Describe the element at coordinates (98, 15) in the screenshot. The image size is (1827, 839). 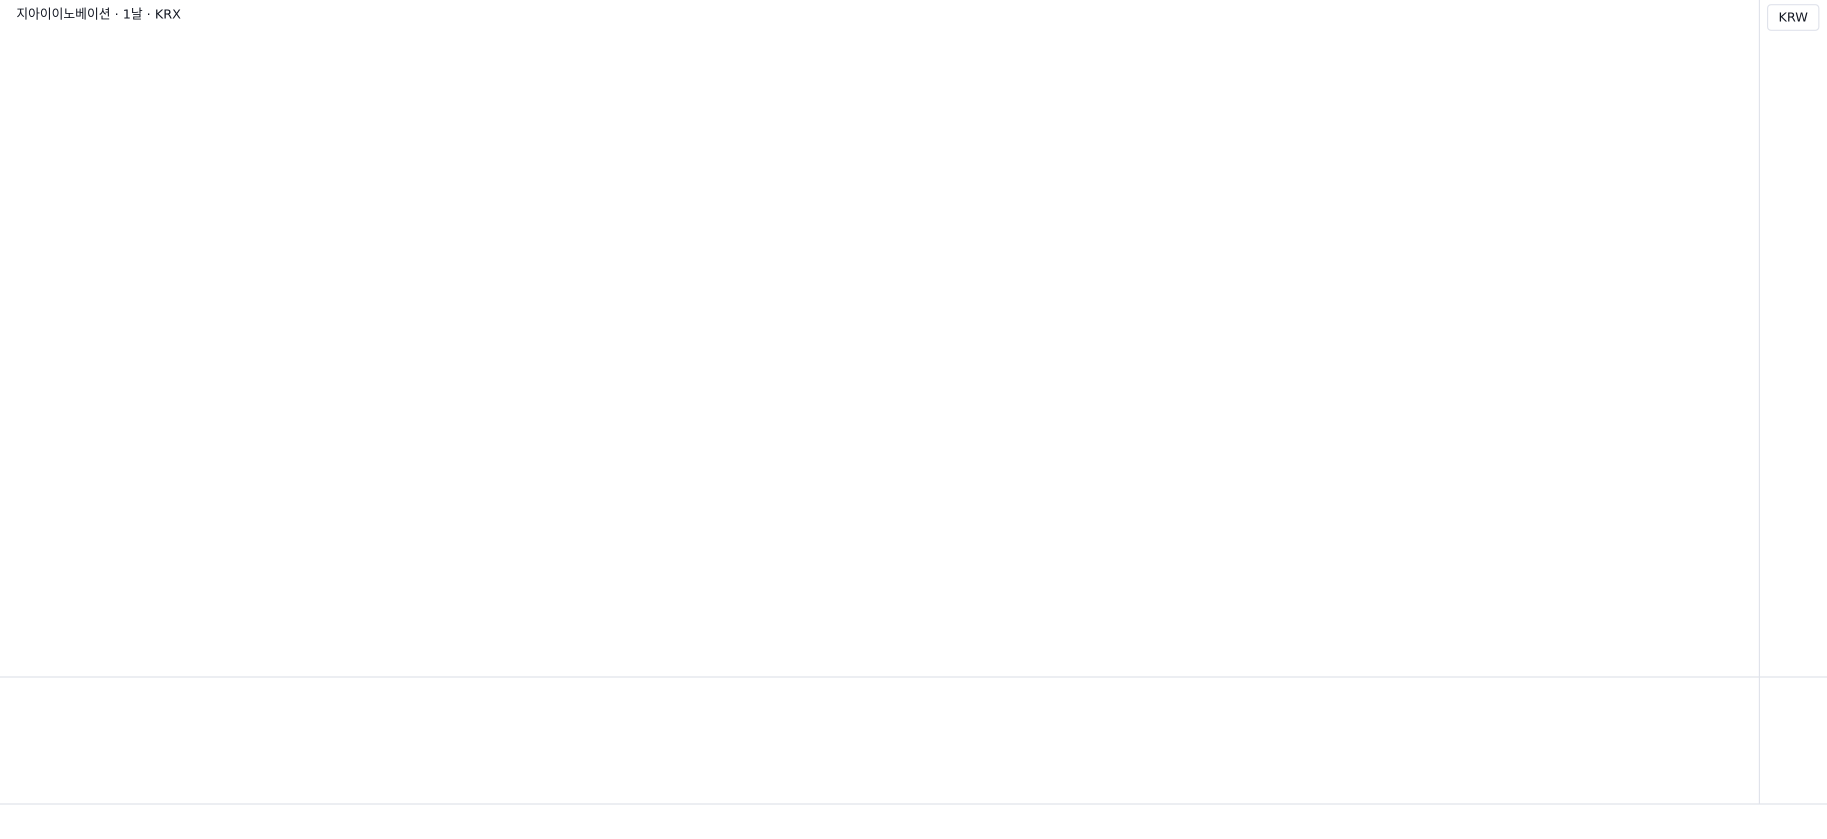
I see `chart-title: 지아이이노베이션 · 1날 · KRX` at that location.